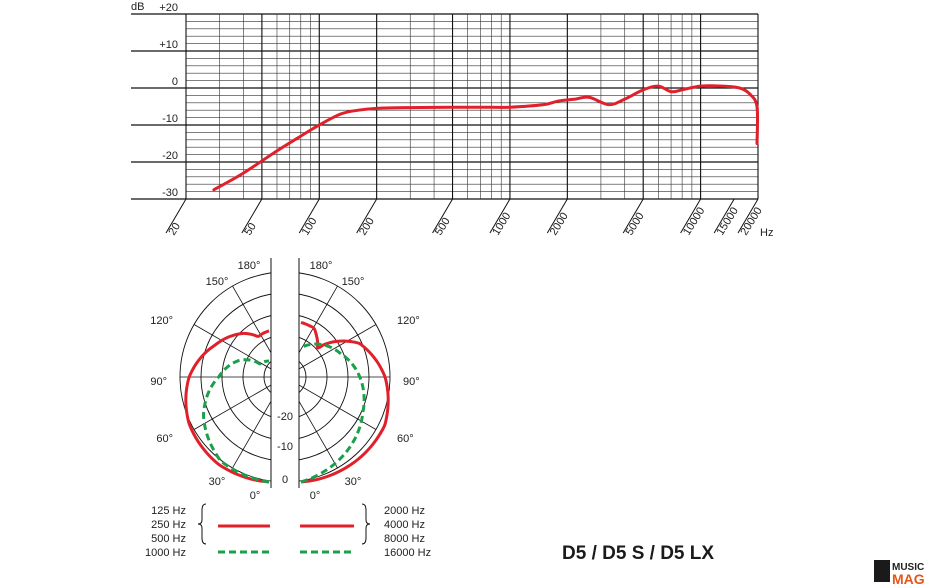 The image size is (940, 587). I want to click on logo-figure-icon, so click(882, 571).